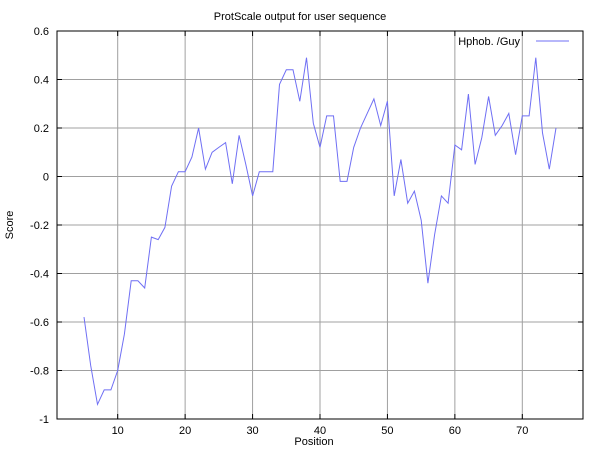 Image resolution: width=600 pixels, height=450 pixels. I want to click on y-tick-label: -0.2, so click(39, 226).